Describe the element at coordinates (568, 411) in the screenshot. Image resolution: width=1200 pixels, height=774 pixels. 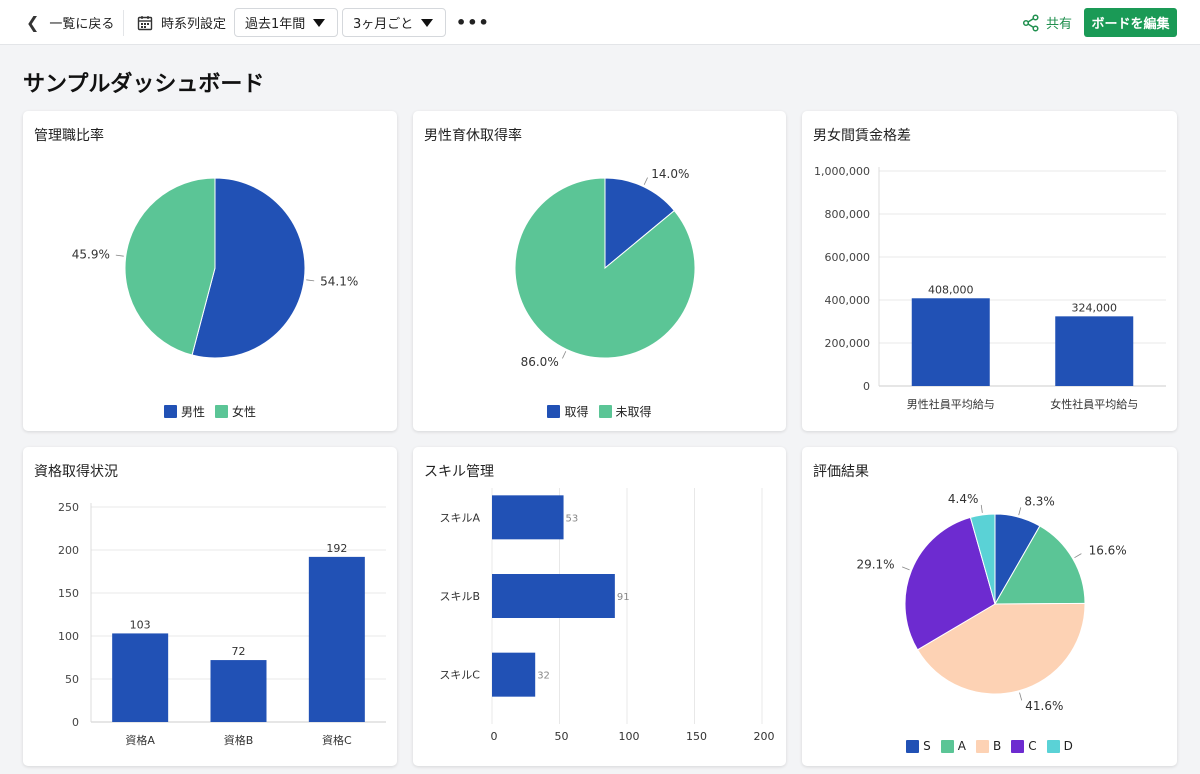
I see `legend-item: 取得` at that location.